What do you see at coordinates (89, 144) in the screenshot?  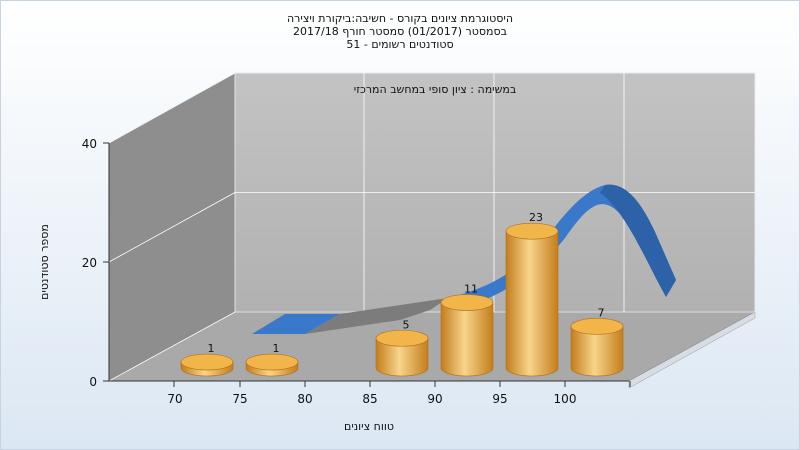 I see `y-tick-label: 40` at bounding box center [89, 144].